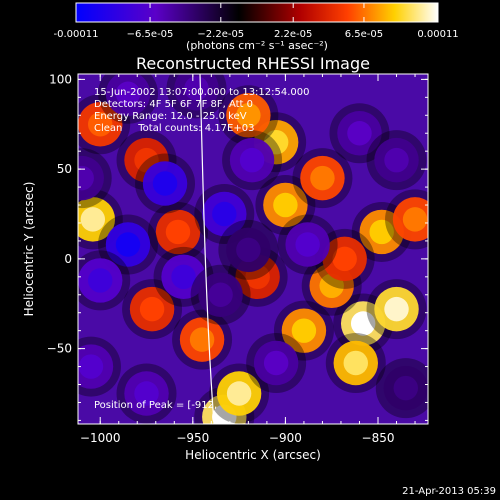  I want to click on solar-limb-line, so click(207, 249).